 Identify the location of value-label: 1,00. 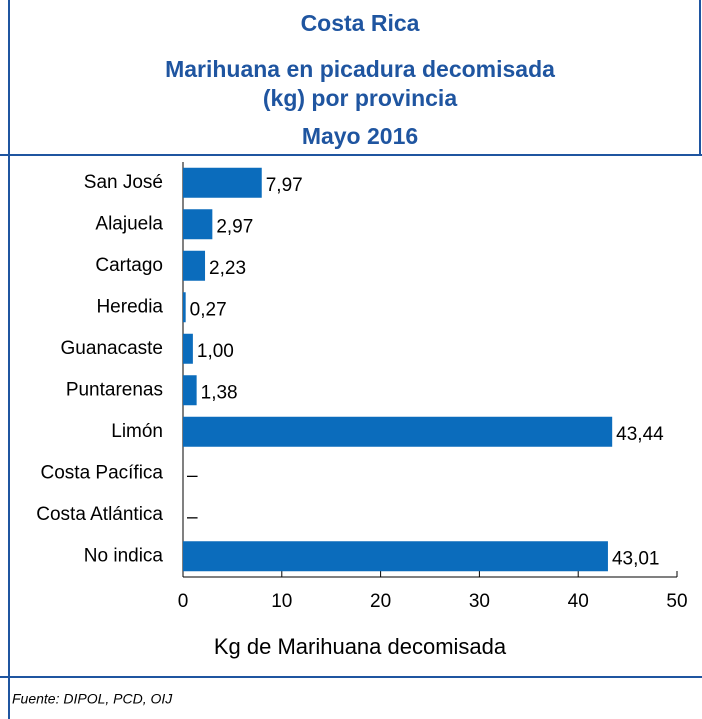
(215, 351).